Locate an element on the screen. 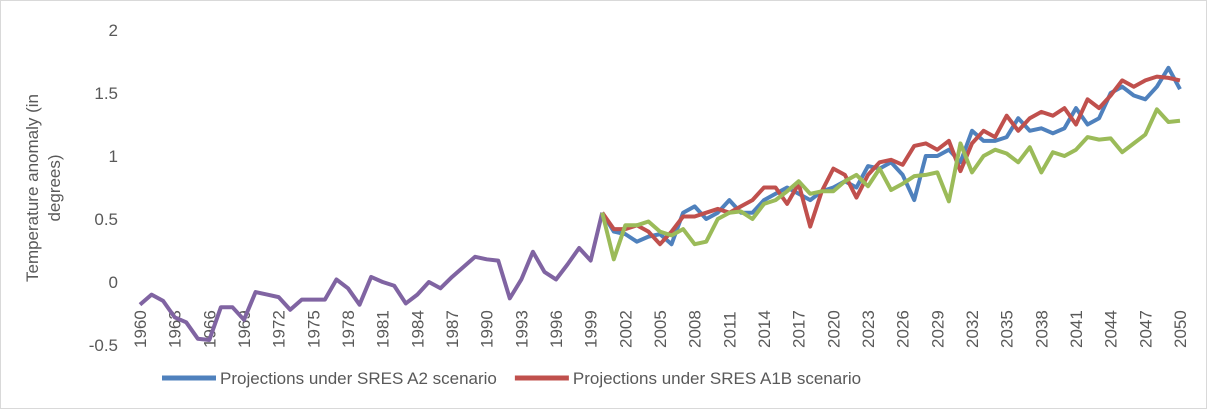 This screenshot has width=1207, height=409. x-tick-label: 2044 is located at coordinates (1111, 329).